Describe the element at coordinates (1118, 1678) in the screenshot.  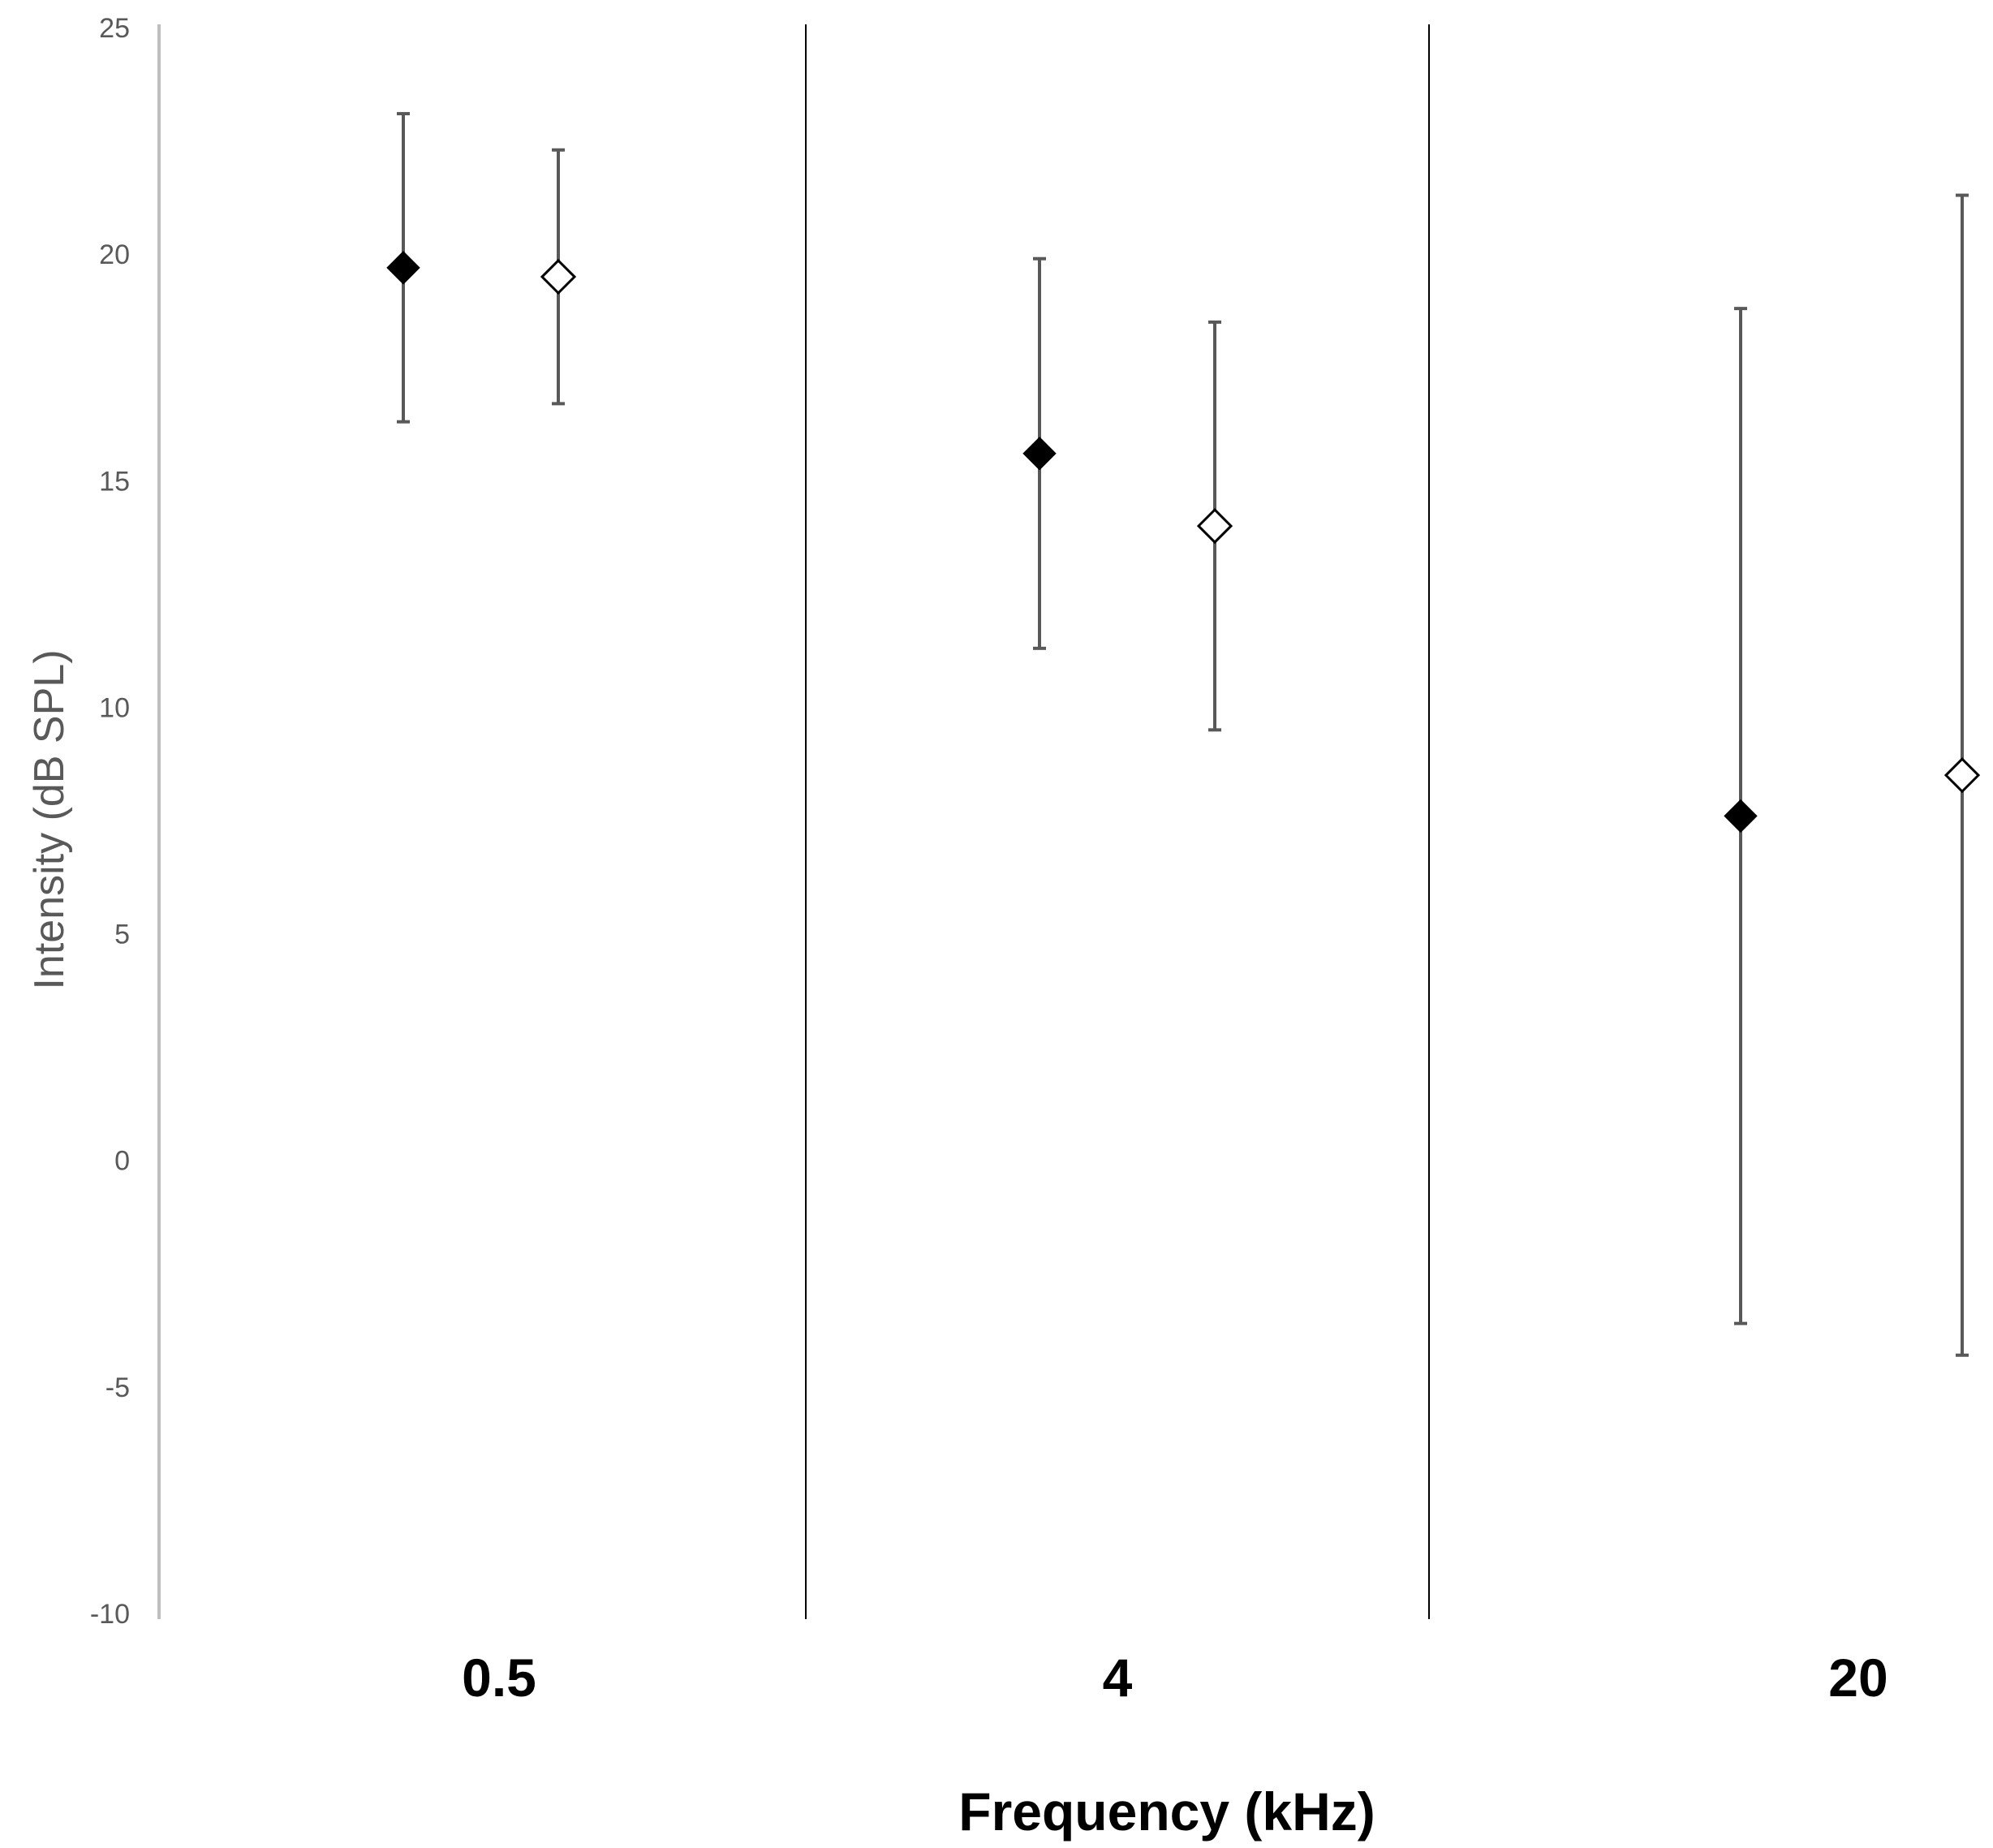
I see `x-tick-label: 4` at that location.